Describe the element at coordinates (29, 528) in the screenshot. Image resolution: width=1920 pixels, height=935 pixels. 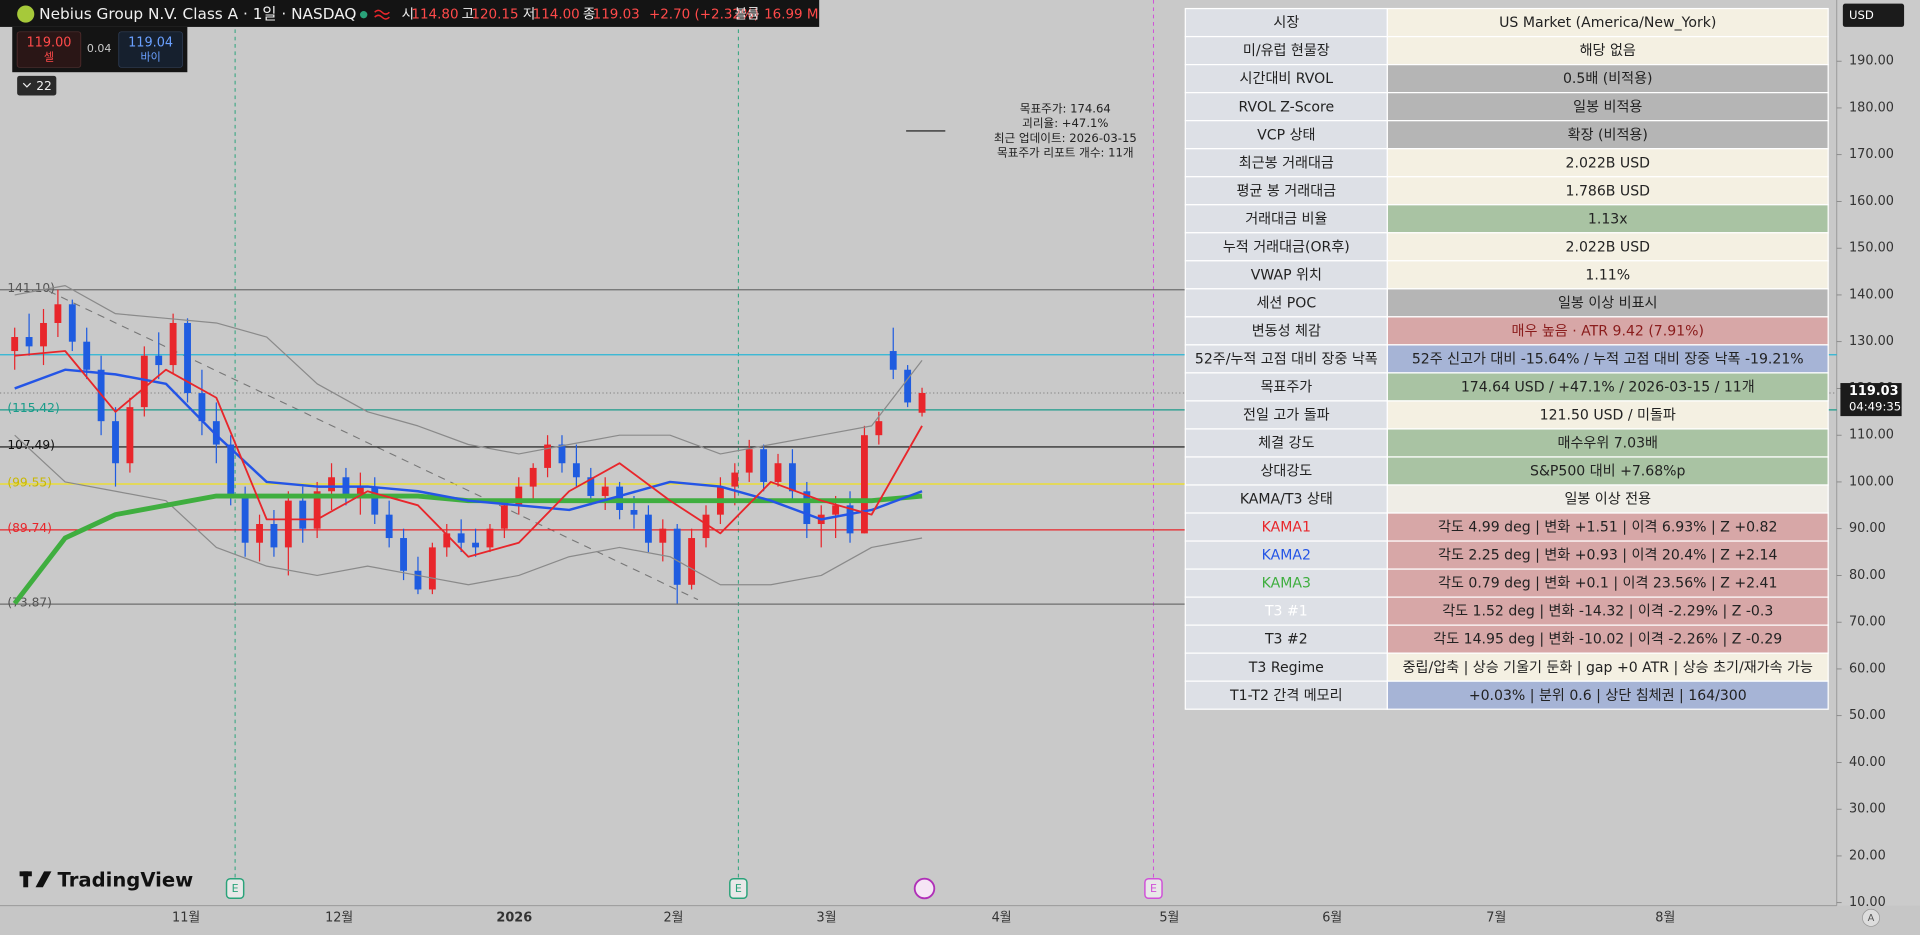
I see `level-label: (89.74)` at that location.